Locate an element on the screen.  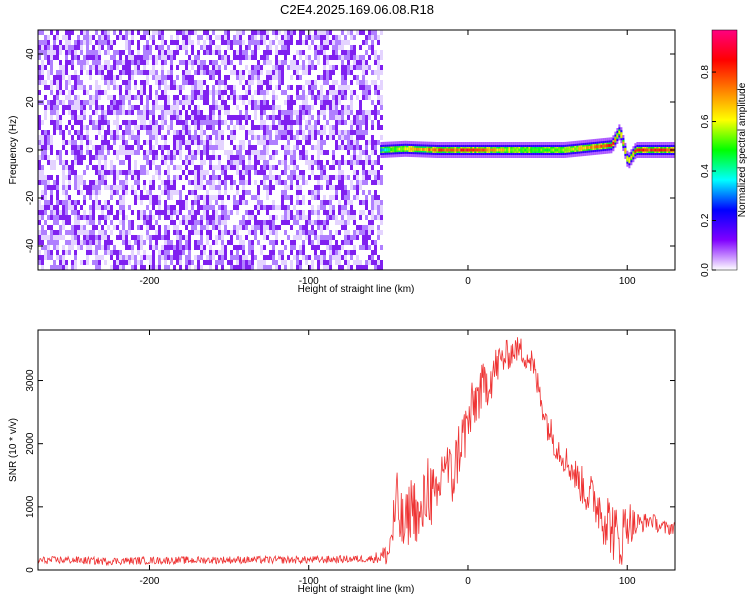
y-tick-label: 0 is located at coordinates (30, 570).